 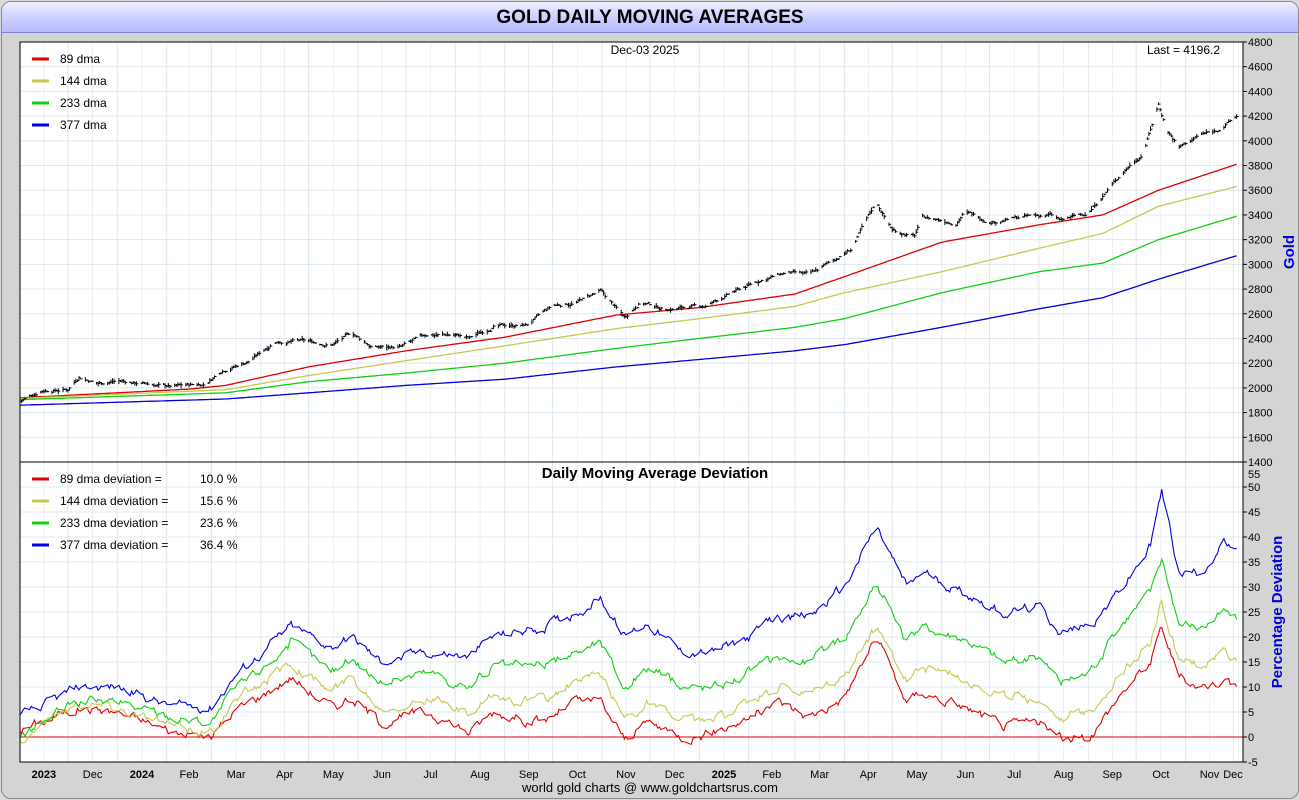 What do you see at coordinates (83, 81) in the screenshot?
I see `legend-label: 144 dma` at bounding box center [83, 81].